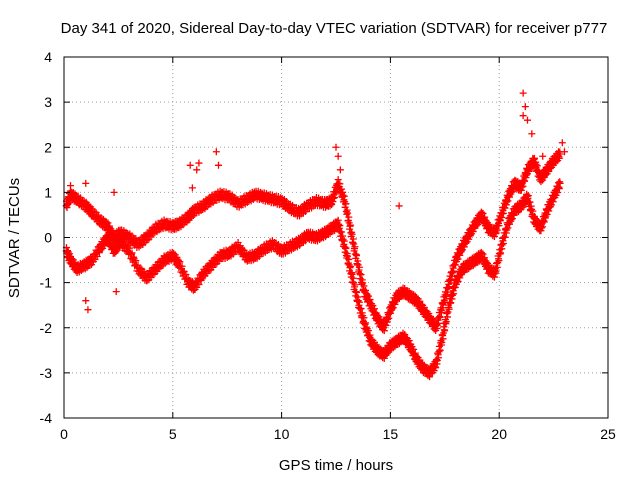  Describe the element at coordinates (282, 434) in the screenshot. I see `x-tick-label: 10` at that location.